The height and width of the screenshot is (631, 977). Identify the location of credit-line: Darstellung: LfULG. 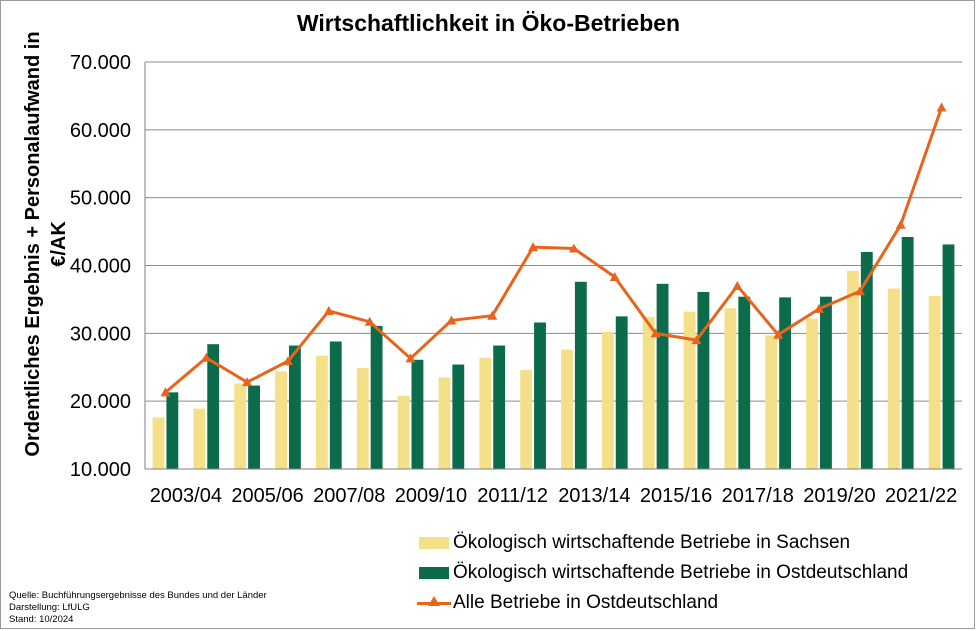
(49, 607).